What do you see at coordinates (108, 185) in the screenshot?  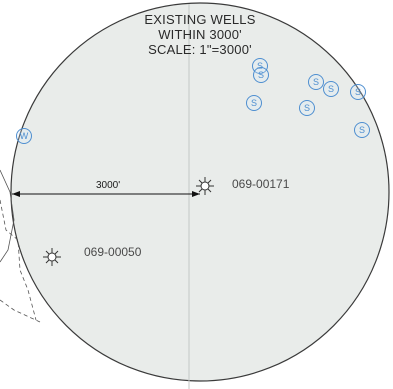 I see `radius-dimension-label: 3000'` at bounding box center [108, 185].